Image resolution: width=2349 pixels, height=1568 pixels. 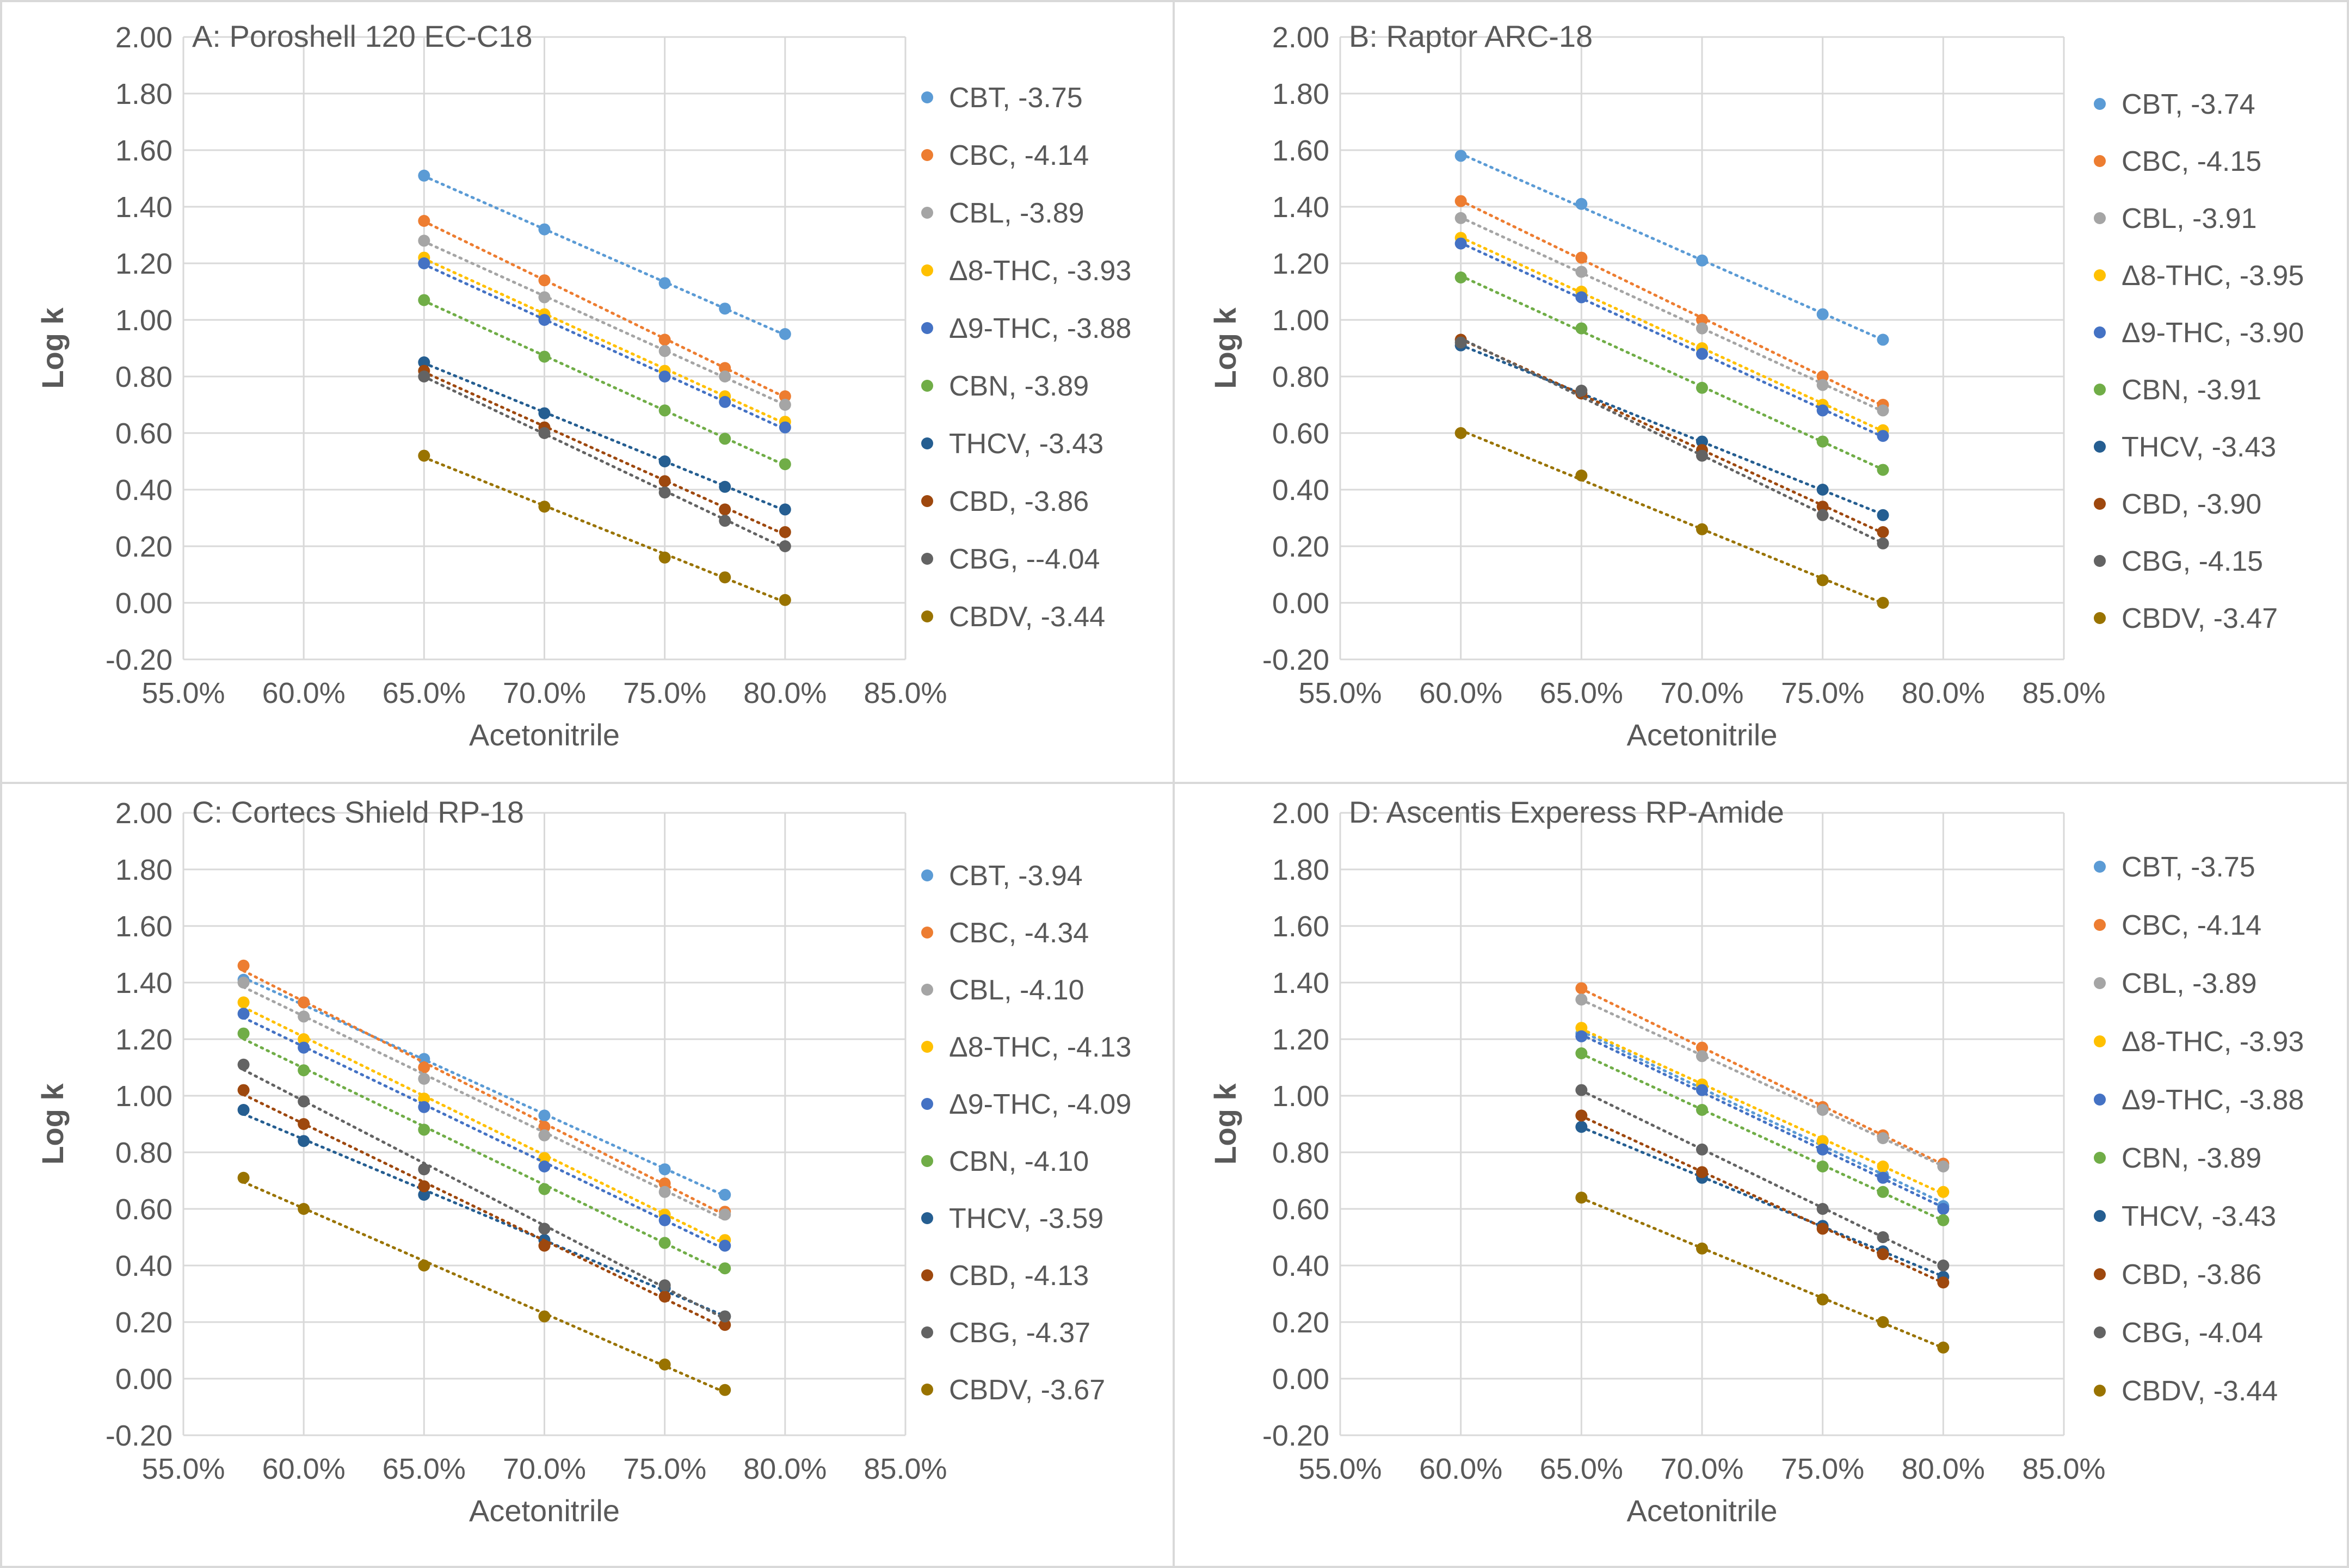 What do you see at coordinates (544, 1510) in the screenshot?
I see `chart-c-x-axis-label: Acetonitrile` at bounding box center [544, 1510].